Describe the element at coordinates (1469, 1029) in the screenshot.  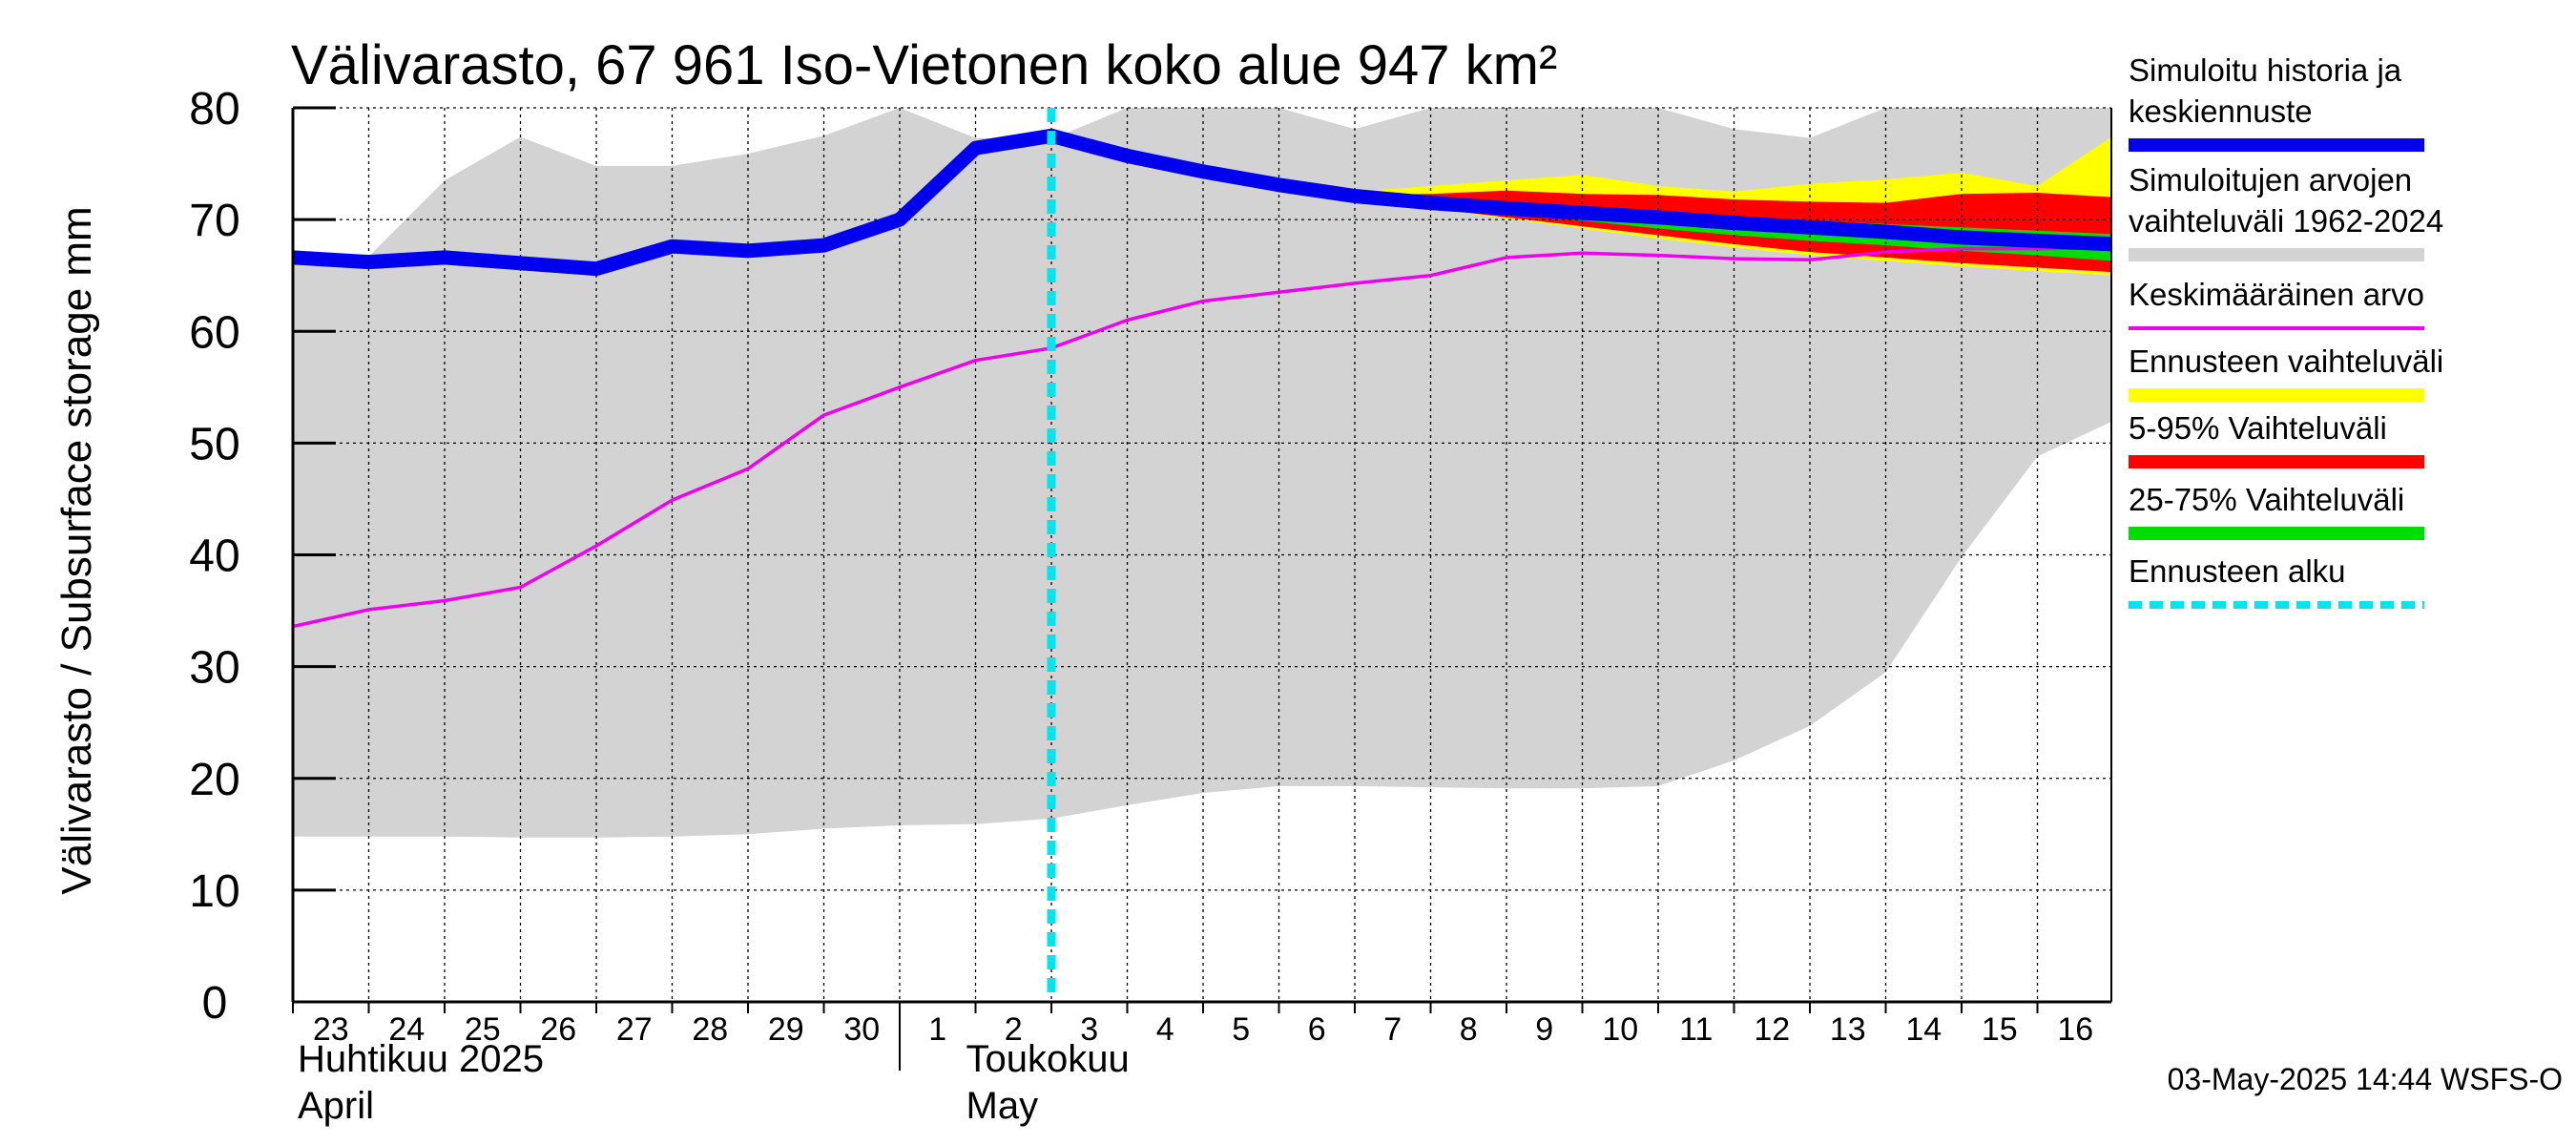
I see `x-tick-label-8: 8` at that location.